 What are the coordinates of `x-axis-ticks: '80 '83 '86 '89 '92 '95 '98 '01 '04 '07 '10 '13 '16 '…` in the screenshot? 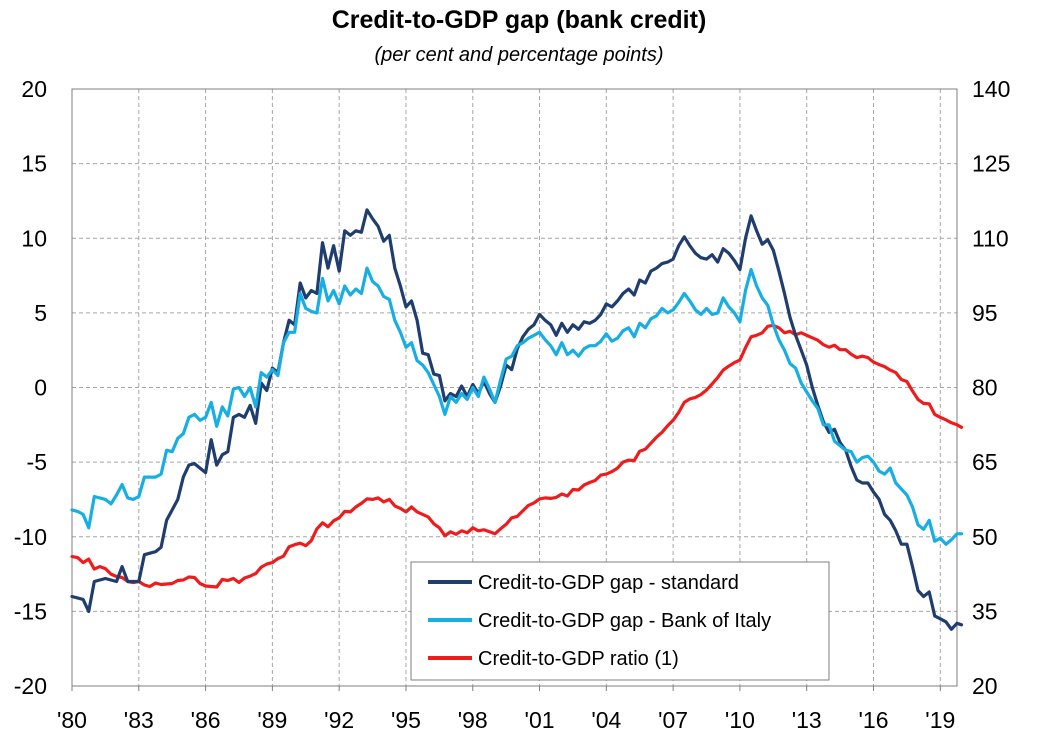 It's located at (506, 709).